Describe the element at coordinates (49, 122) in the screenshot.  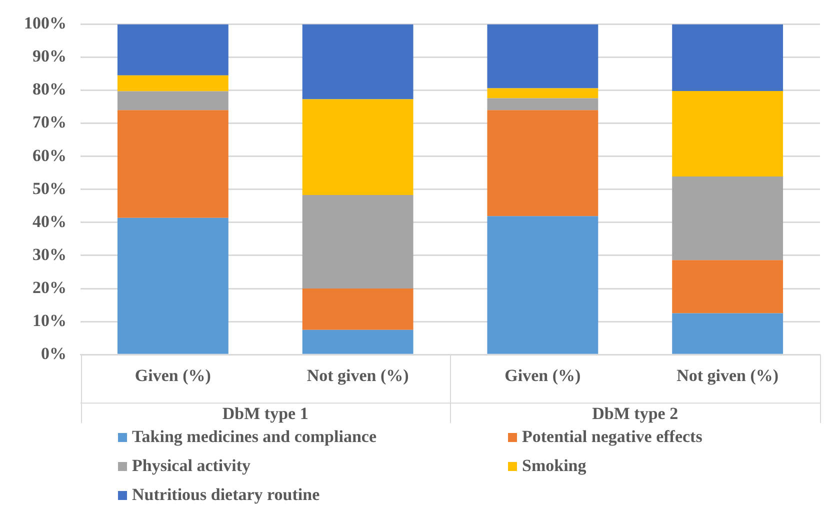
I see `y-tick-label: 70%` at that location.